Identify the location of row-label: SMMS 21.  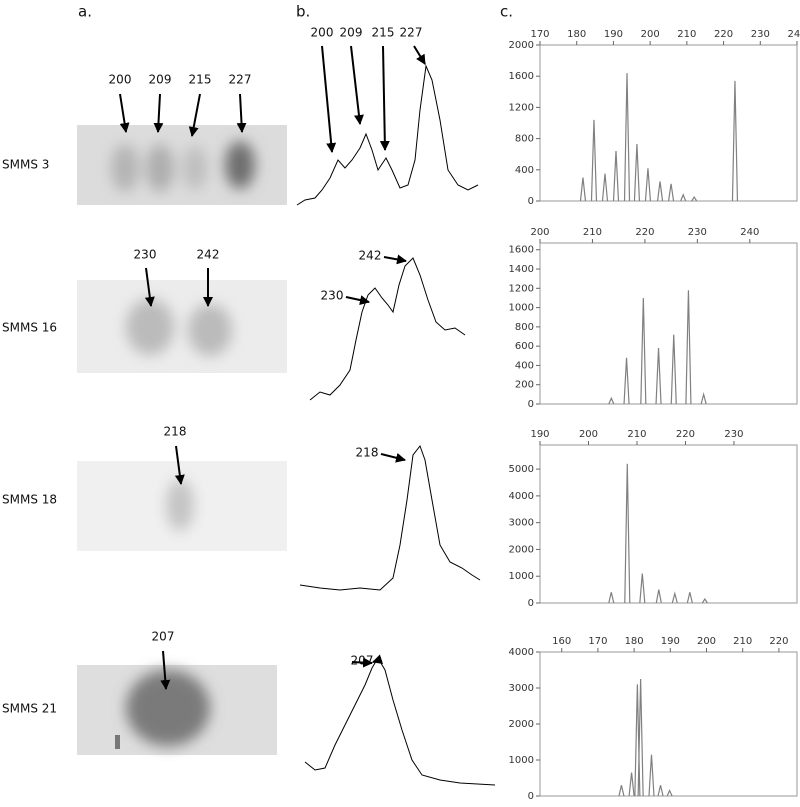
(29, 709).